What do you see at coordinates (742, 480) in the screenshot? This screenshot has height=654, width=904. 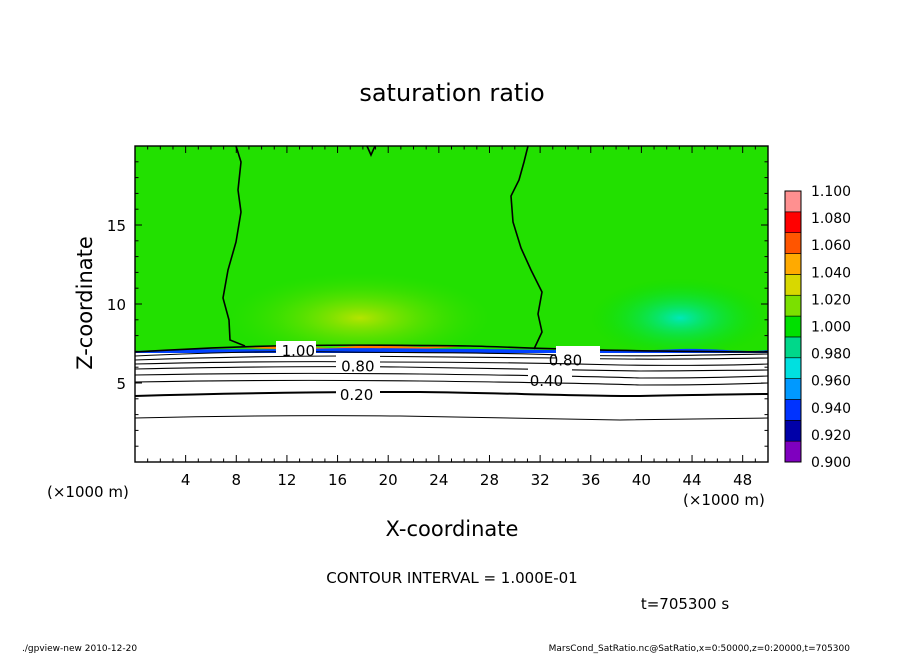 I see `x-tick-label: 48` at bounding box center [742, 480].